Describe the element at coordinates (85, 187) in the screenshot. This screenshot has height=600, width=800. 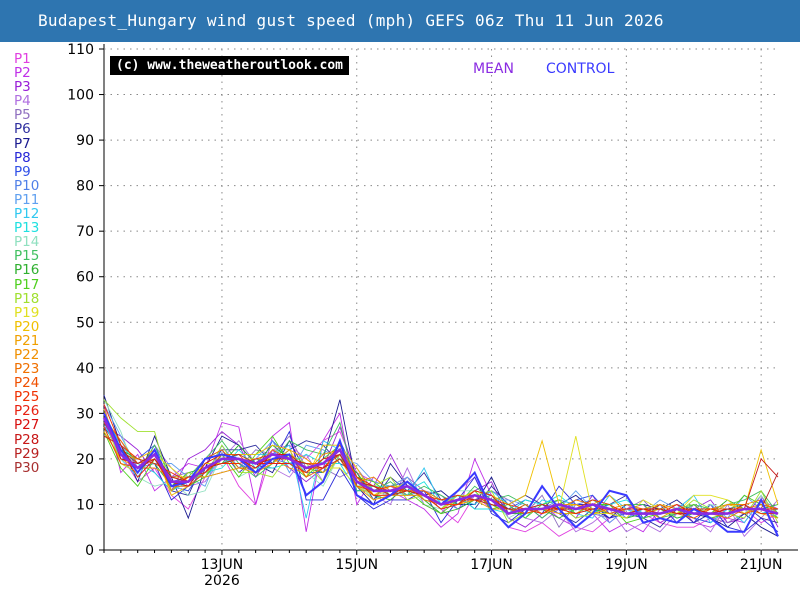
I see `y-tick-label: 80` at that location.